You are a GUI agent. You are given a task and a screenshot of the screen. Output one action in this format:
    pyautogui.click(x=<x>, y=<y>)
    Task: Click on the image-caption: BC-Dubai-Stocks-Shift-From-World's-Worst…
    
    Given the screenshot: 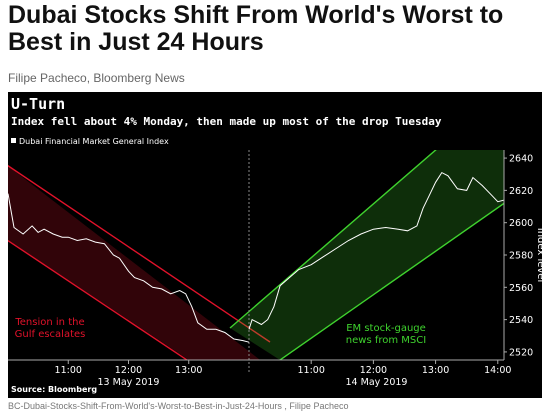 What is the action you would take?
    pyautogui.click(x=178, y=406)
    